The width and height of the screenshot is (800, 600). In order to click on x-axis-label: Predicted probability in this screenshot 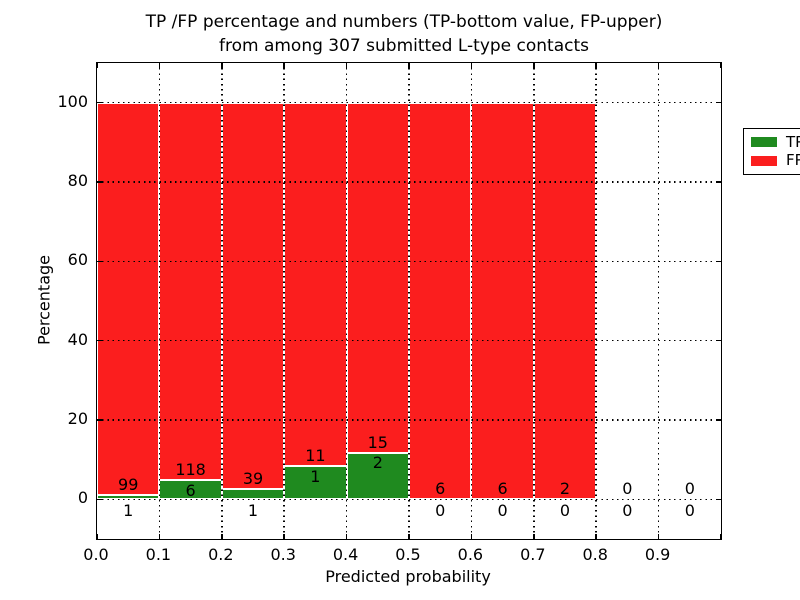, I will do `click(408, 576)`.